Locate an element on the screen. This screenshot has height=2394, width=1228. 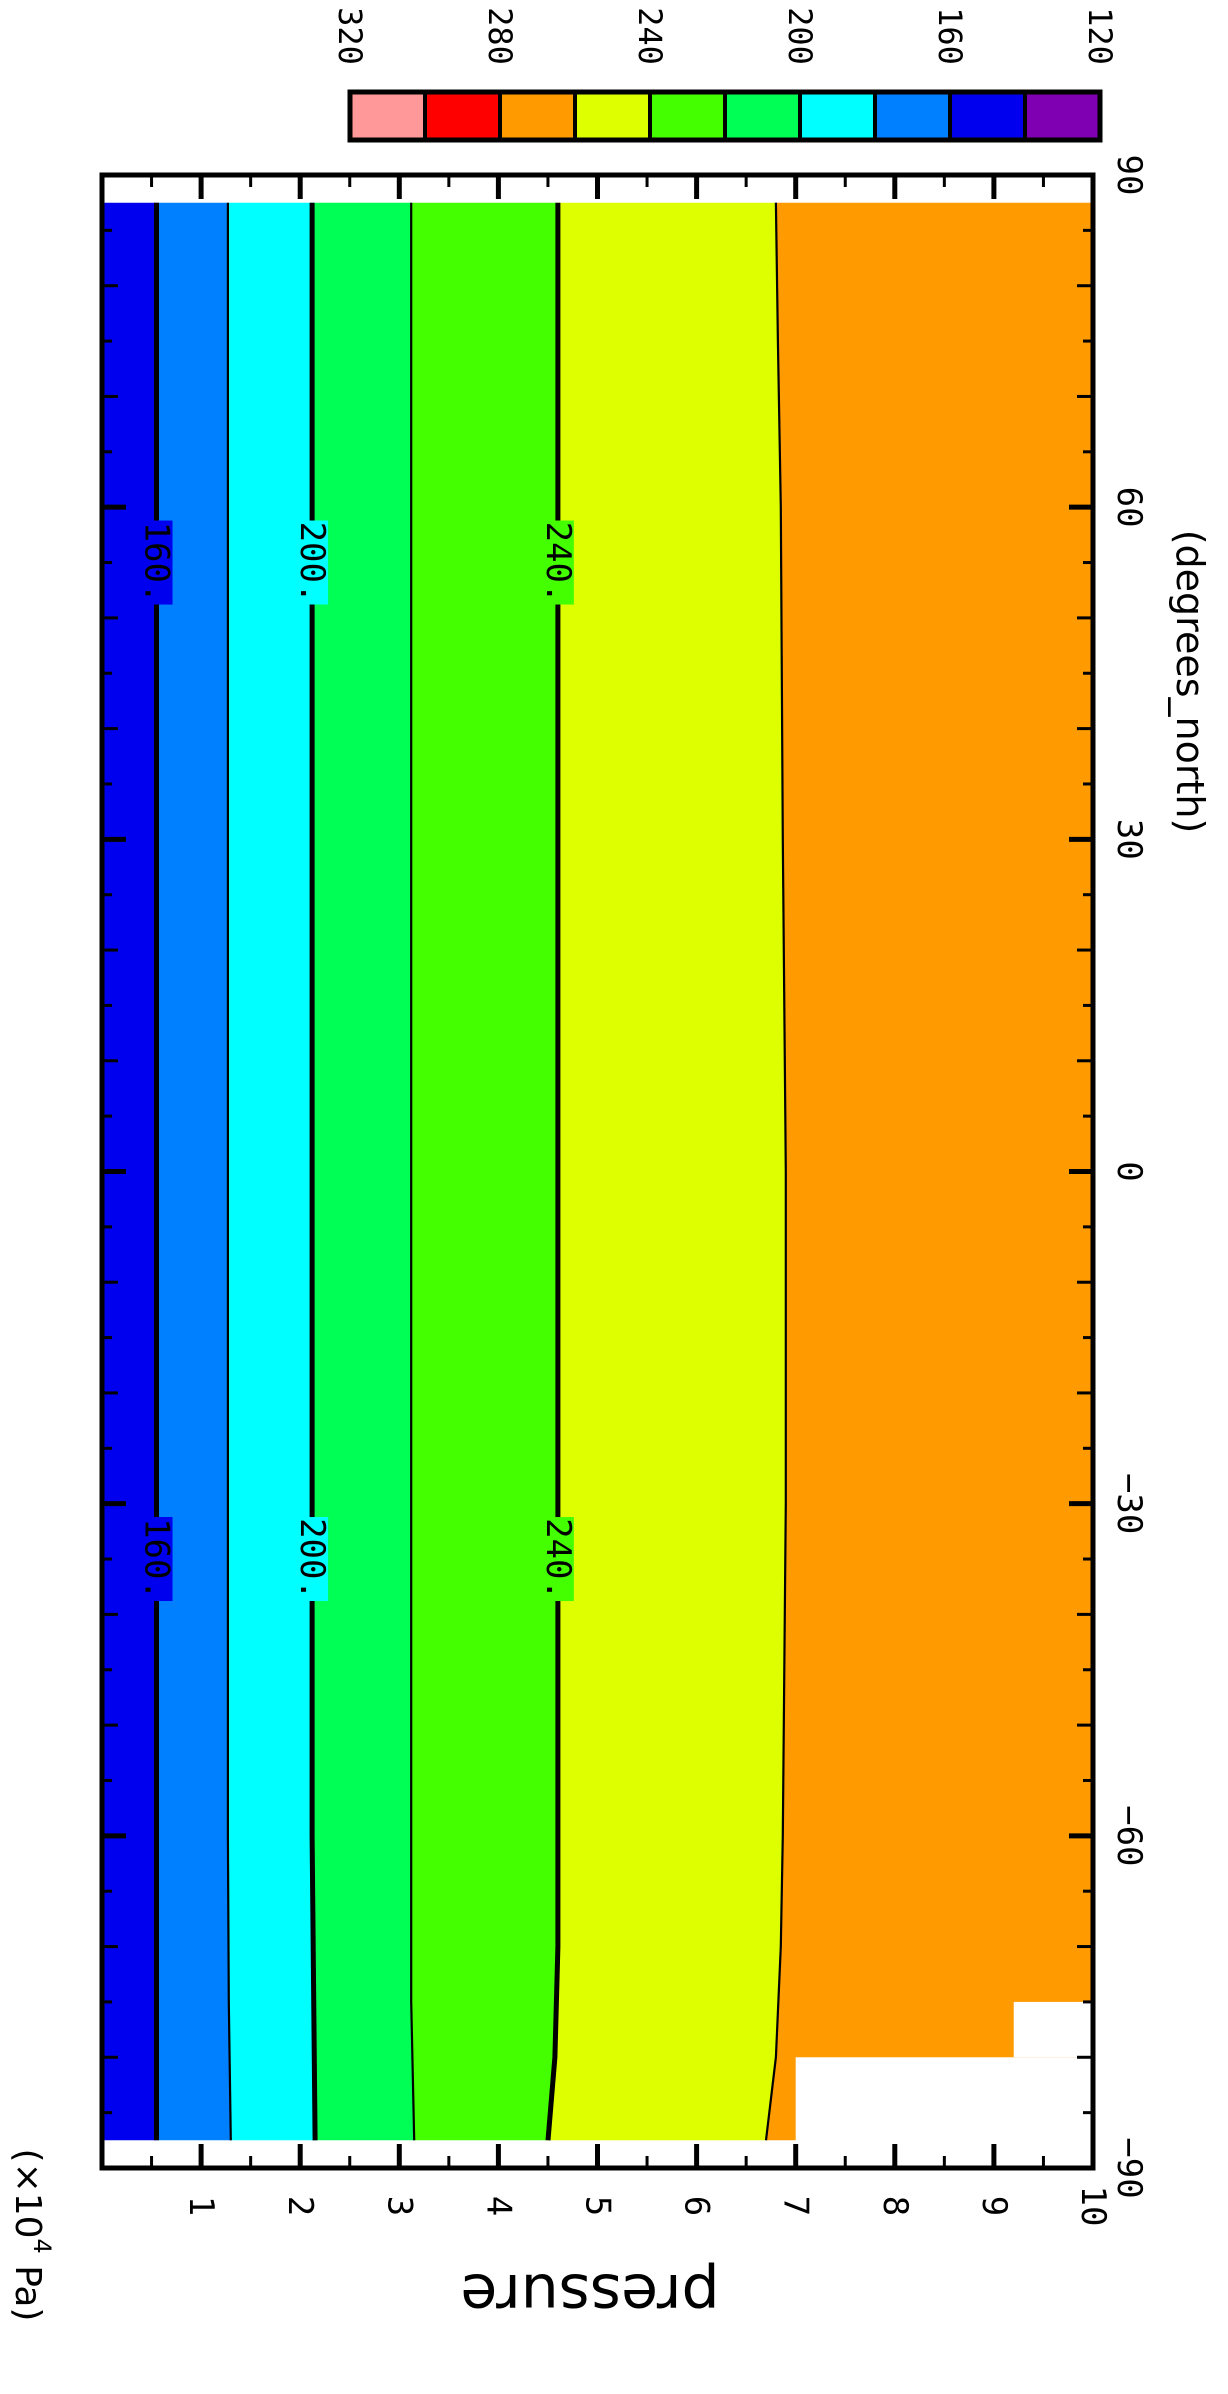
y-tick-label-7: 7 is located at coordinates (796, 2206).